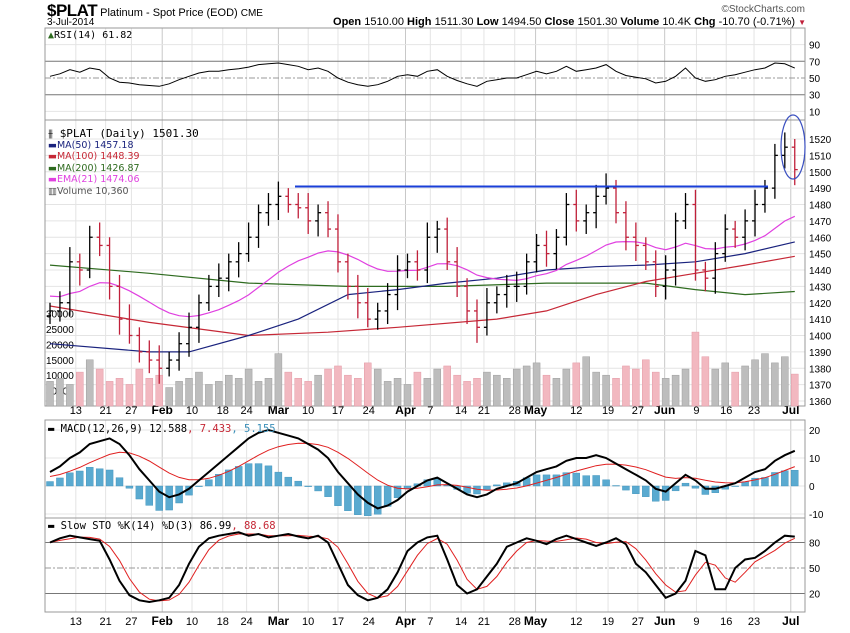 This screenshot has width=850, height=633. What do you see at coordinates (559, 22) in the screenshot?
I see `close-label: Close` at bounding box center [559, 22].